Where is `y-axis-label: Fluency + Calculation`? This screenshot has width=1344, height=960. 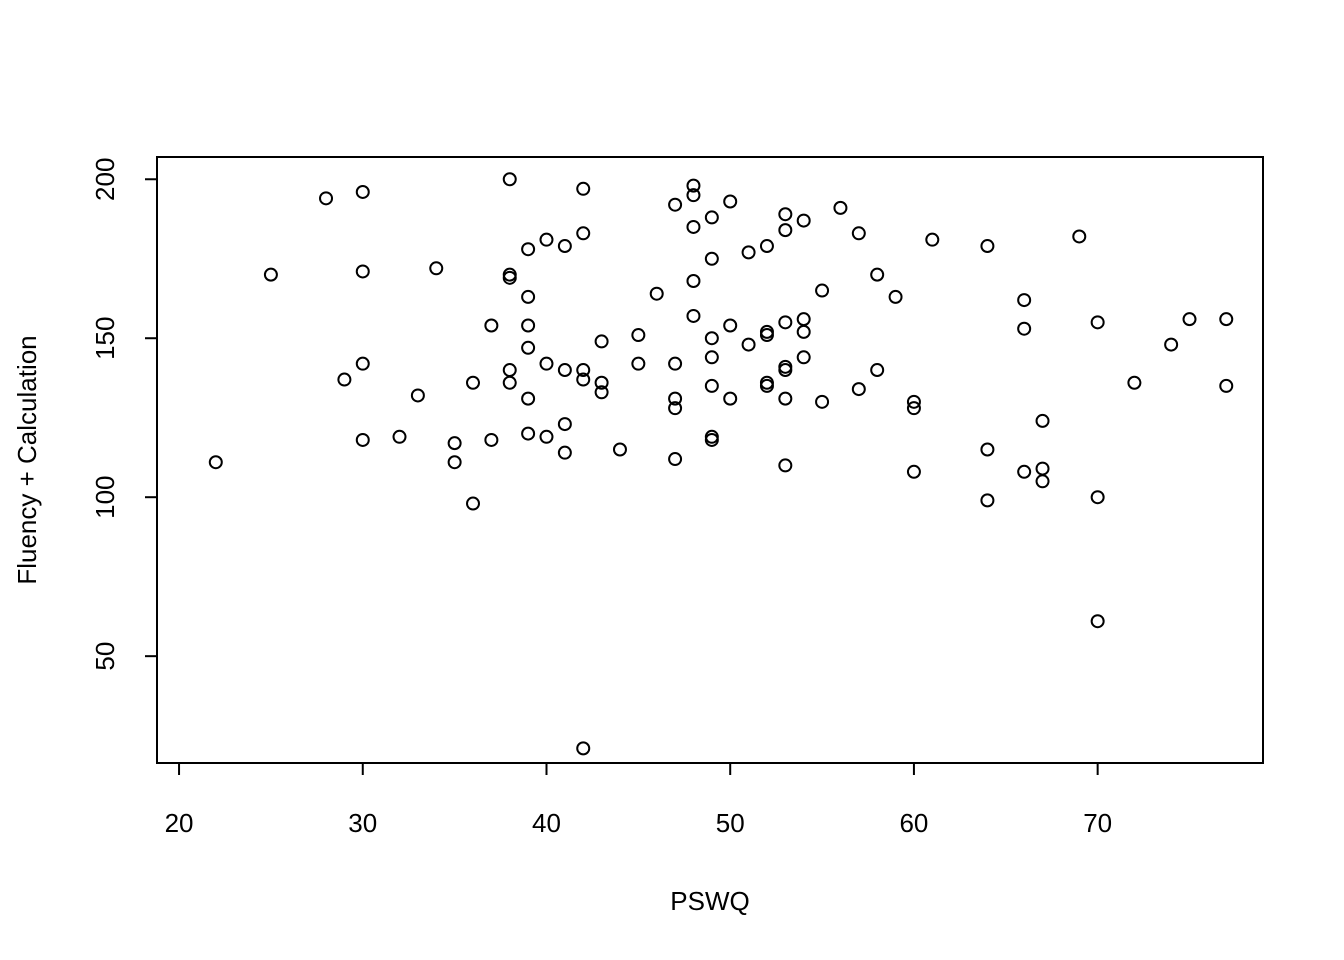
y-axis-label: Fluency + Calculation is located at coordinates (27, 459).